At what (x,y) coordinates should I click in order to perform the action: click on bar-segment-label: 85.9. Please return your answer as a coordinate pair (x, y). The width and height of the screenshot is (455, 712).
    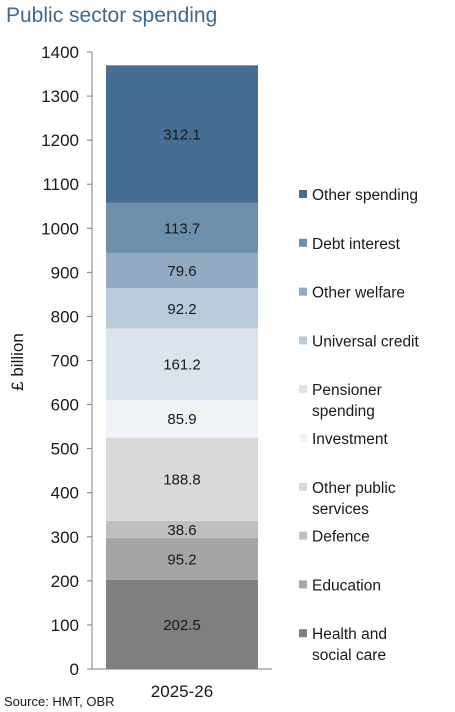
    Looking at the image, I should click on (181, 419).